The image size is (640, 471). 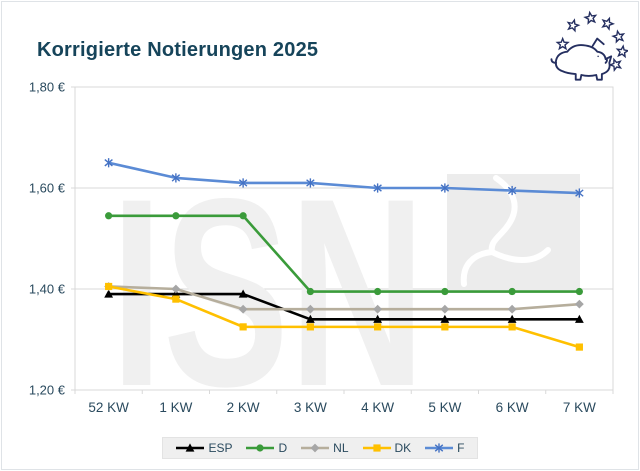 I want to click on y-tick-label: 1,20 €, so click(x=47, y=390).